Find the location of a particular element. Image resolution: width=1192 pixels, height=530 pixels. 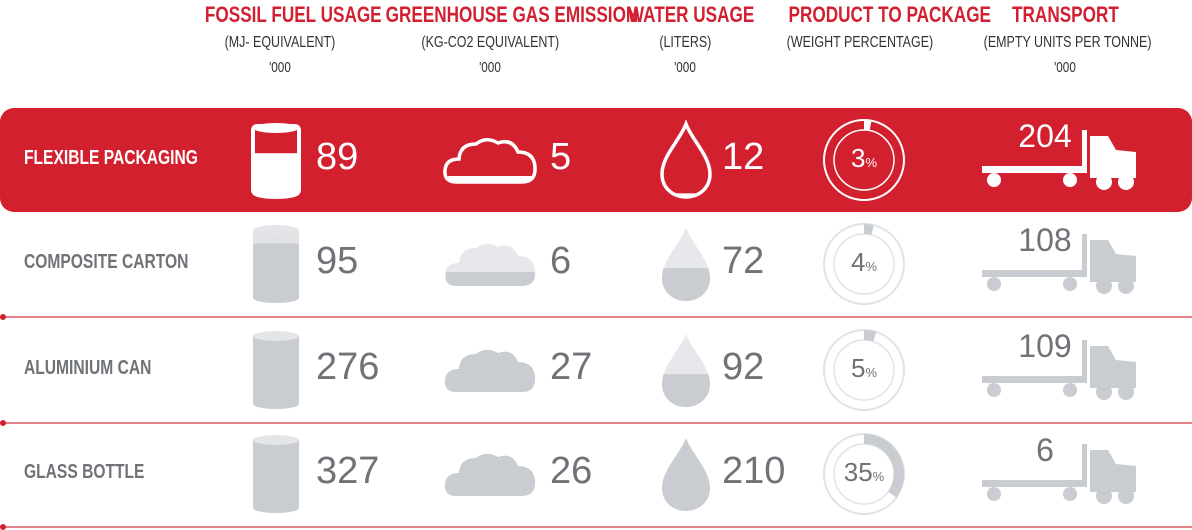

column-title: GREENHOUSE GAS EMISSION is located at coordinates (512, 14).